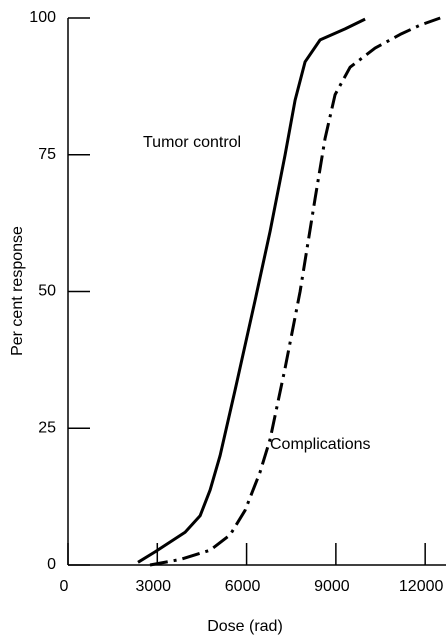 Image resolution: width=446 pixels, height=637 pixels. Describe the element at coordinates (51, 564) in the screenshot. I see `y-tick-label: 0` at that location.